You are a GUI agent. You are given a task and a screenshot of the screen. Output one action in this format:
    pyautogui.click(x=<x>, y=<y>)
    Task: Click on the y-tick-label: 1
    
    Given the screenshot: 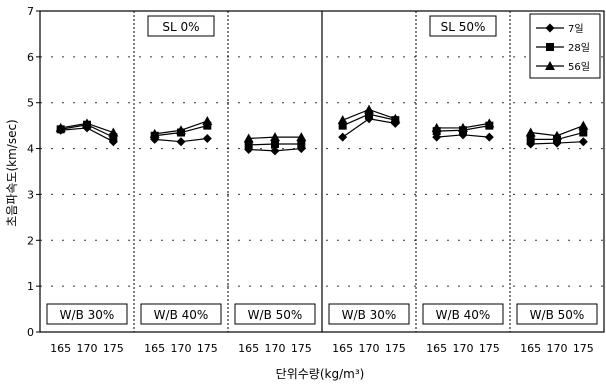 What is the action you would take?
    pyautogui.click(x=30, y=286)
    